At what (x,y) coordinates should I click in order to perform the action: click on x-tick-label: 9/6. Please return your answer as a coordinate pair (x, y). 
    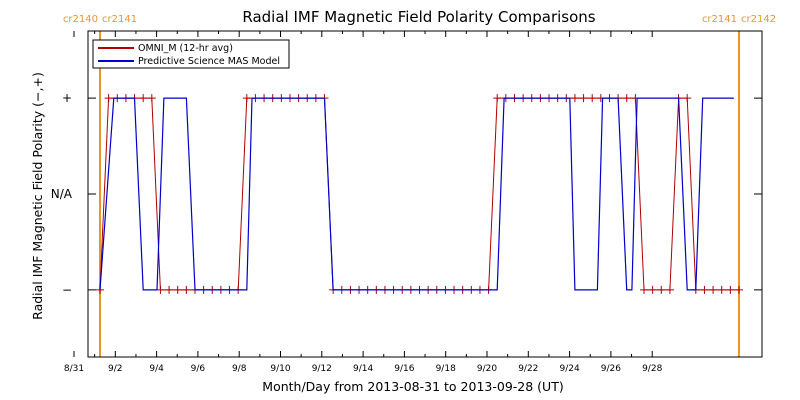
    Looking at the image, I should click on (198, 369).